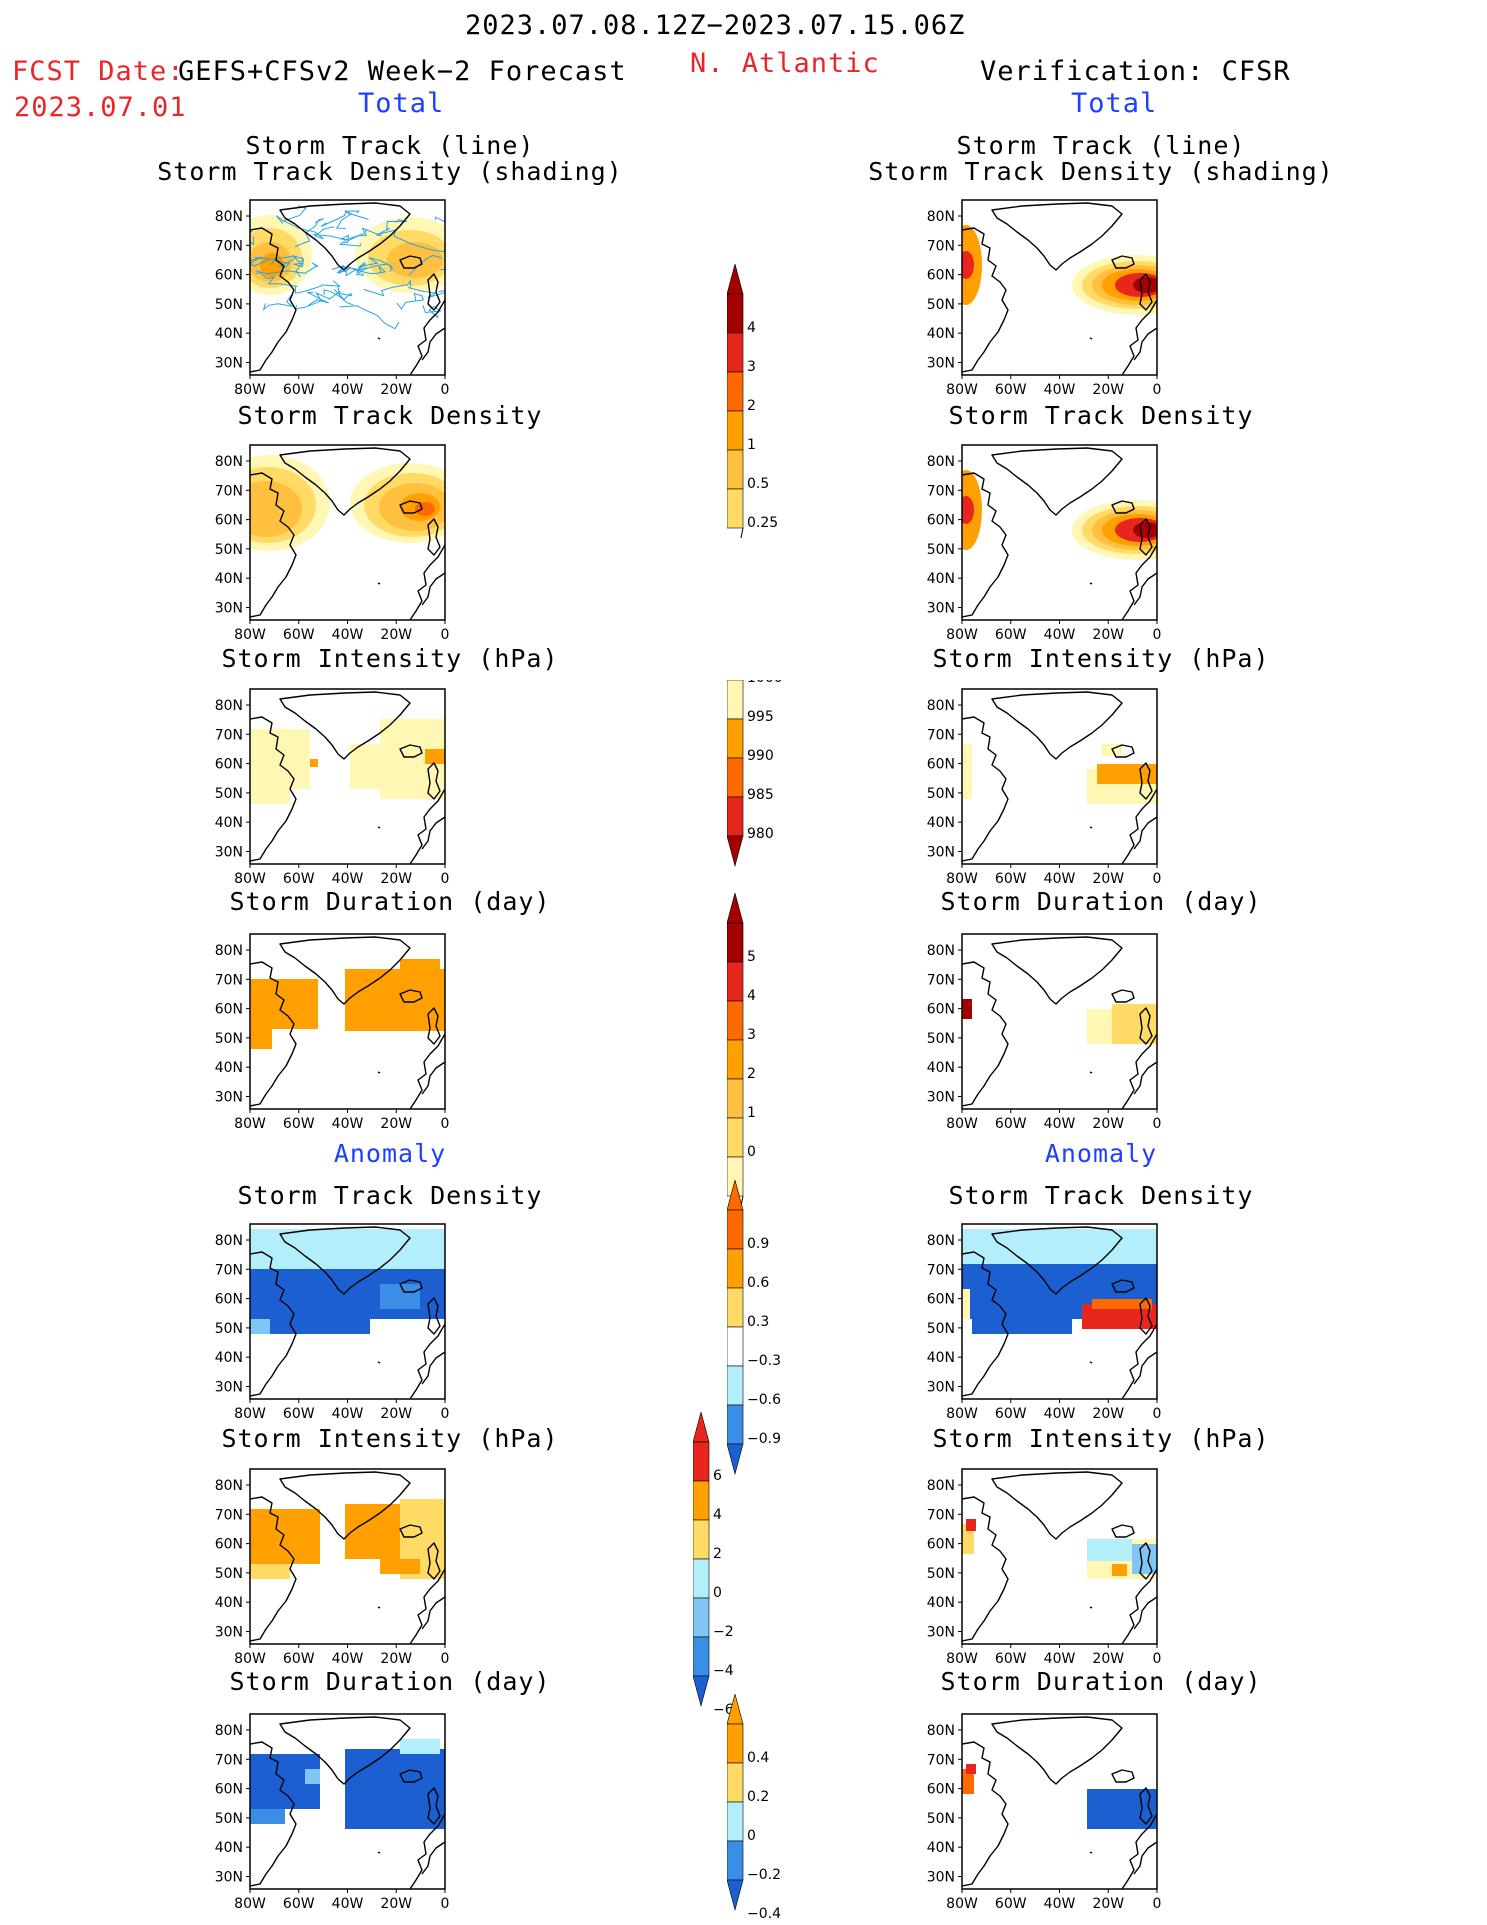 The height and width of the screenshot is (1925, 1487). I want to click on colorbar-label: 0, so click(751, 1152).